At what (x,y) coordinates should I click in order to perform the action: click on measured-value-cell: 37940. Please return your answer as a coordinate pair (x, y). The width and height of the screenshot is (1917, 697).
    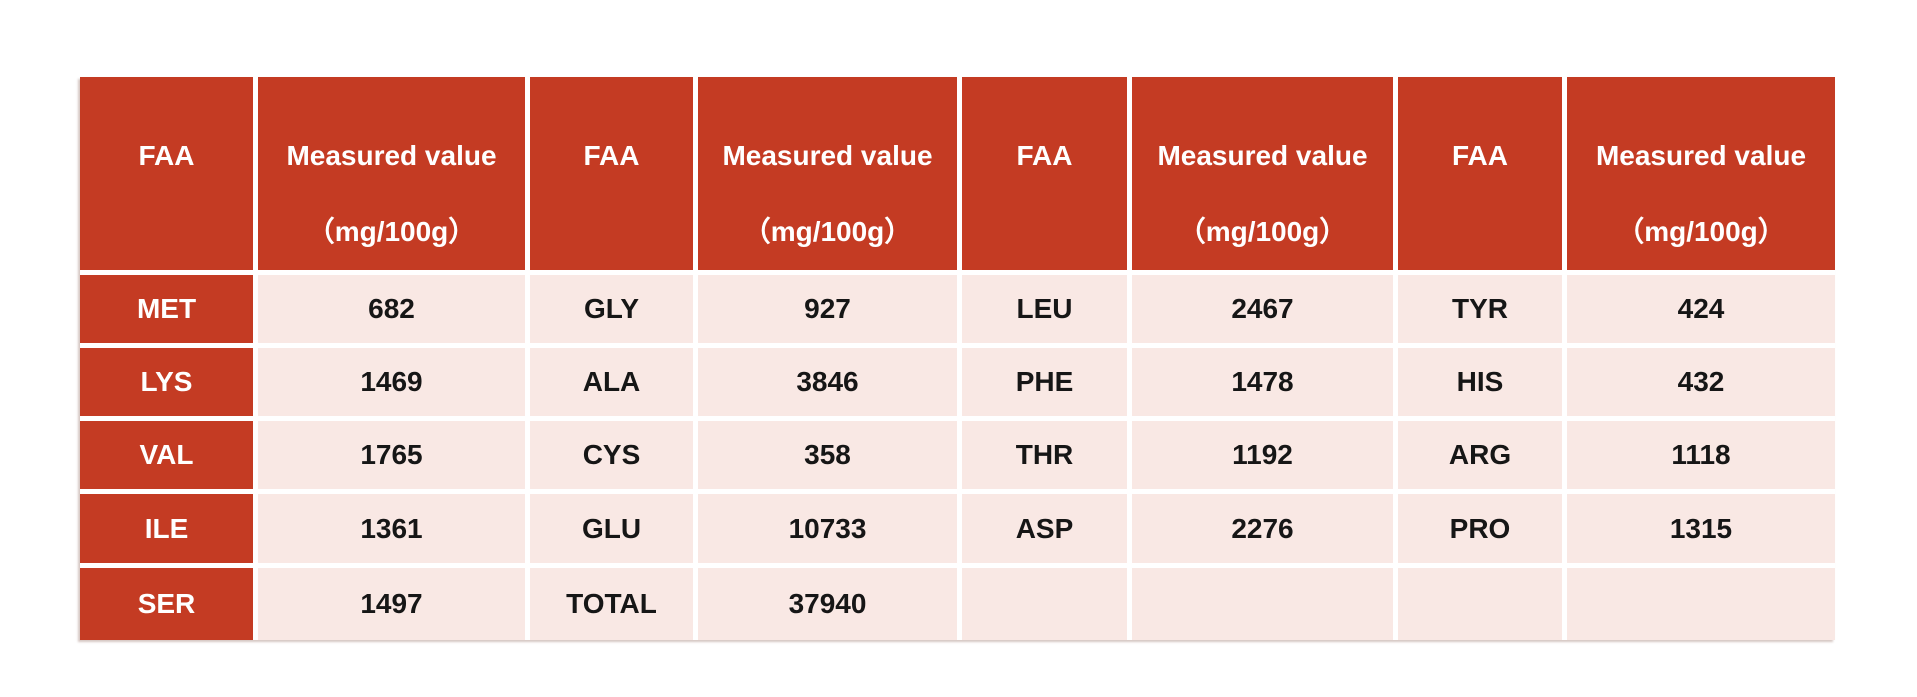
    Looking at the image, I should click on (827, 604).